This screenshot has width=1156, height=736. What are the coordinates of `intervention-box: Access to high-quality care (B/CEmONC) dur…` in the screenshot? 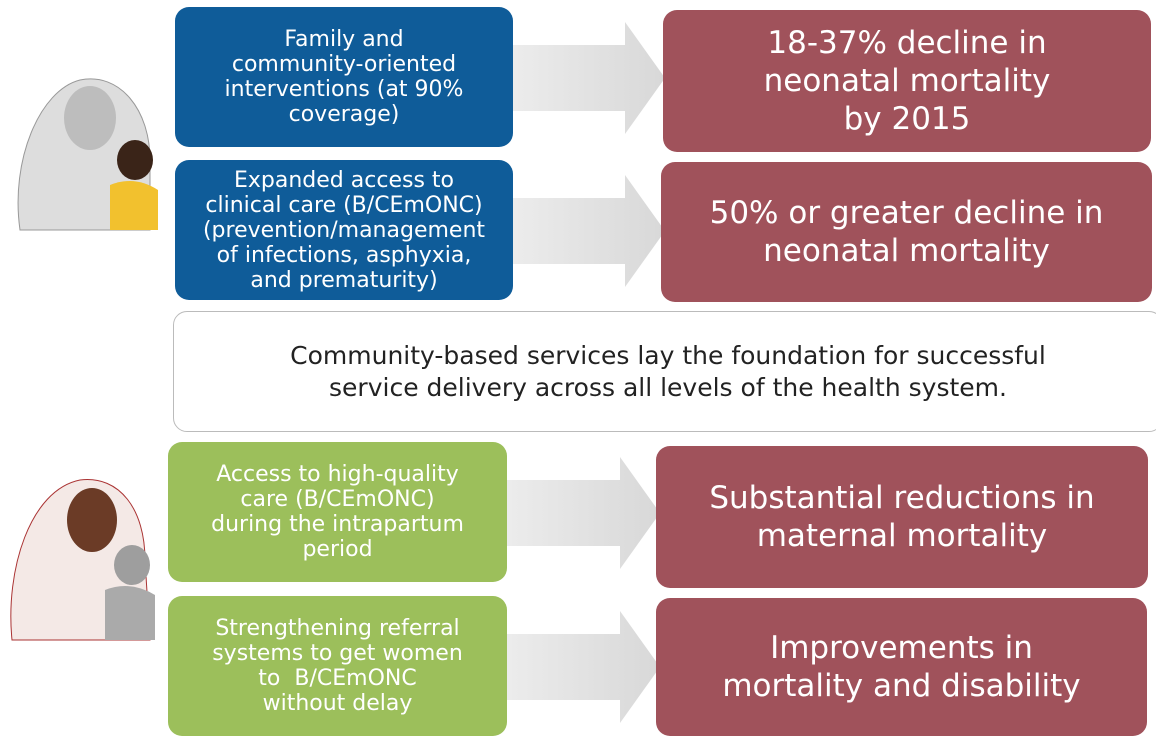 It's located at (337, 512).